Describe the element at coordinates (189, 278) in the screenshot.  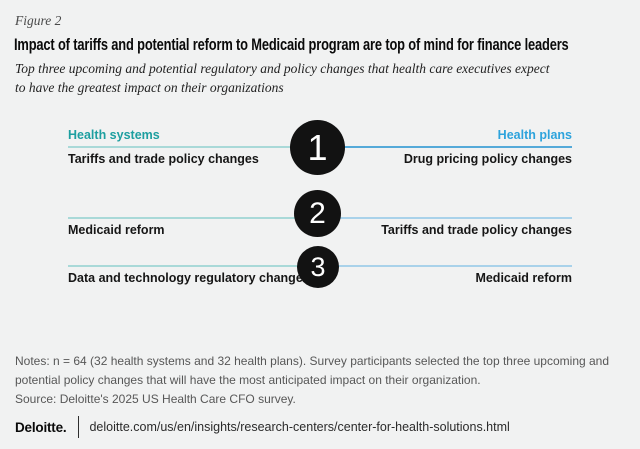
I see `row3-health-systems-item: Data and technology regulatory changes` at that location.